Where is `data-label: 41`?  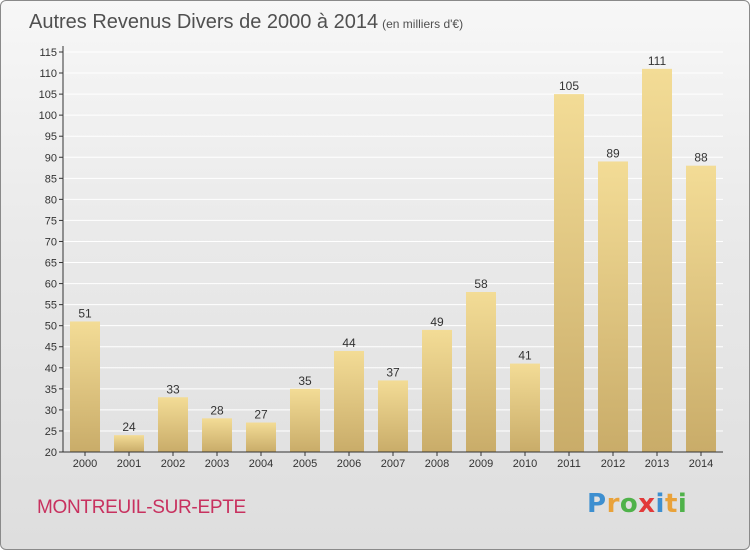
data-label: 41 is located at coordinates (525, 356).